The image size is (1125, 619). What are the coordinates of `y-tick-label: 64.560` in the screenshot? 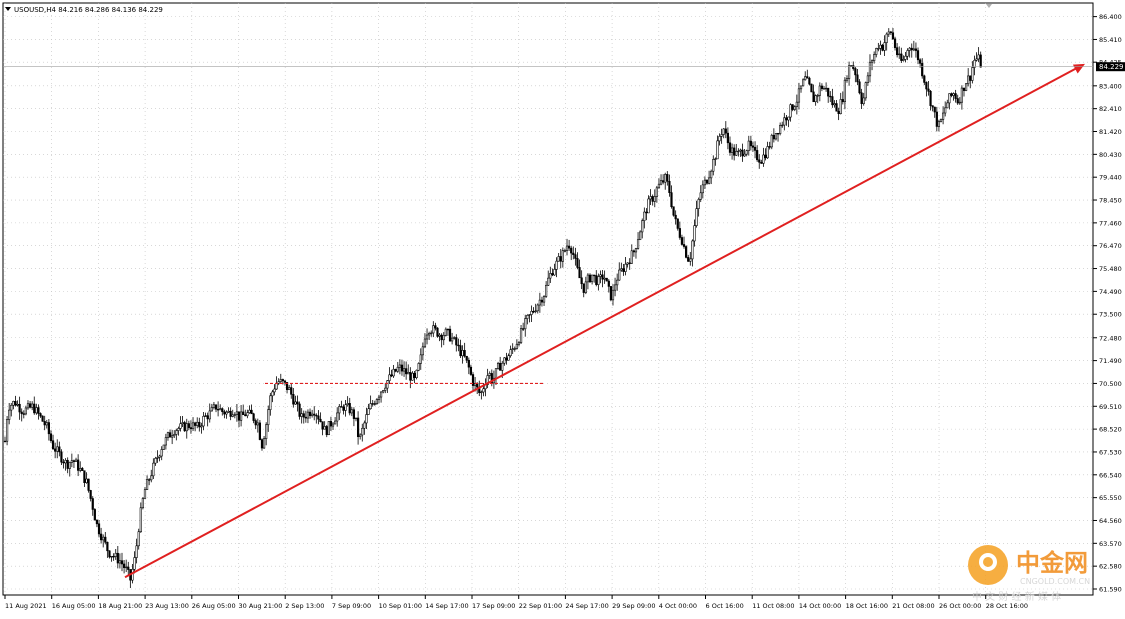 It's located at (1110, 521).